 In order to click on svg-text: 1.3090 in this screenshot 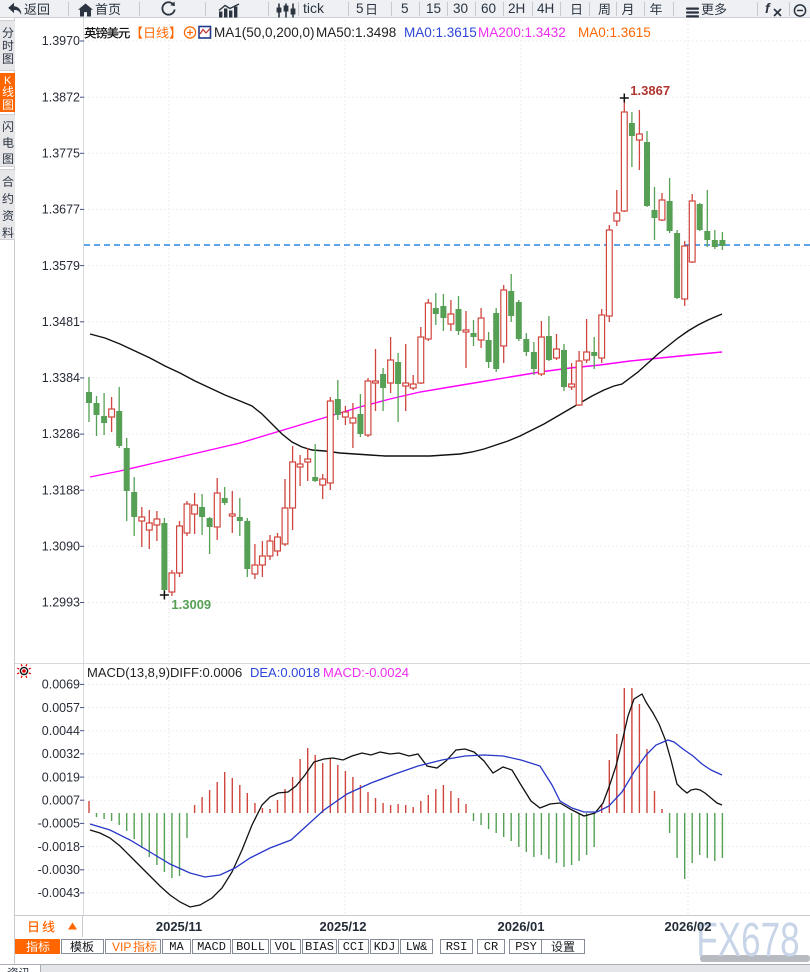, I will do `click(61, 547)`.